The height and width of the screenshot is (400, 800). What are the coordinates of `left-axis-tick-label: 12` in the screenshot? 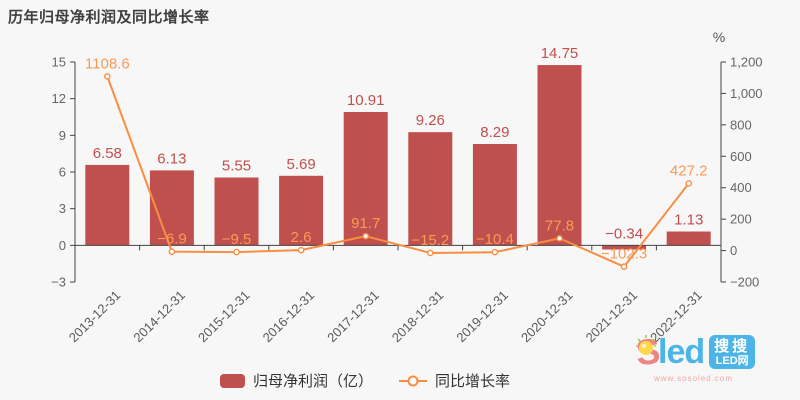 It's located at (59, 98).